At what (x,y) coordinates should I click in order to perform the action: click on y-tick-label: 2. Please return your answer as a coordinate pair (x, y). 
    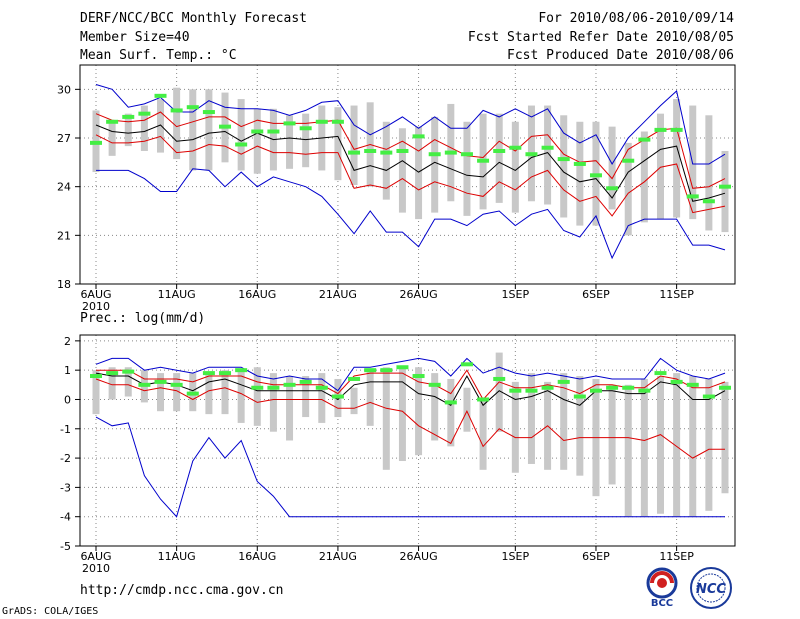
    Looking at the image, I should click on (67, 341).